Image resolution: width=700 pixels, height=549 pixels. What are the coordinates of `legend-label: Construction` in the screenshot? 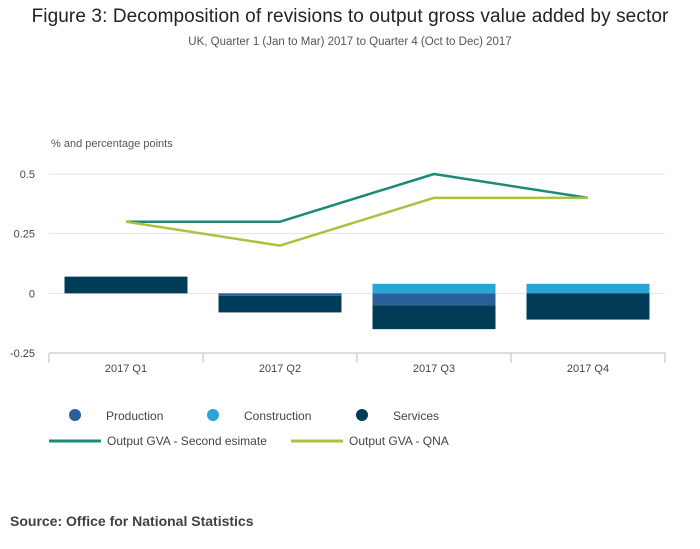 It's located at (277, 416).